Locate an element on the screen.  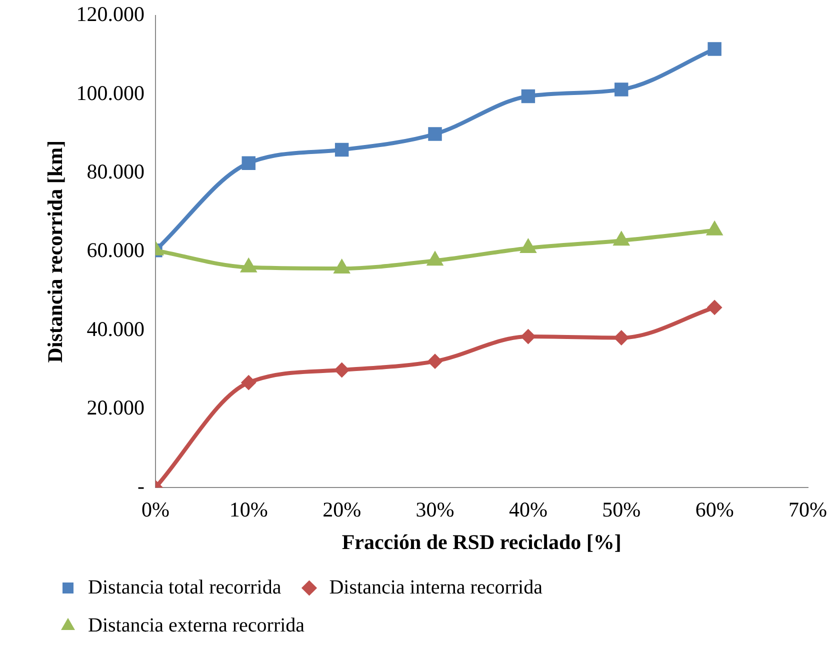
y-tick-label: 80.000 is located at coordinates (115, 171).